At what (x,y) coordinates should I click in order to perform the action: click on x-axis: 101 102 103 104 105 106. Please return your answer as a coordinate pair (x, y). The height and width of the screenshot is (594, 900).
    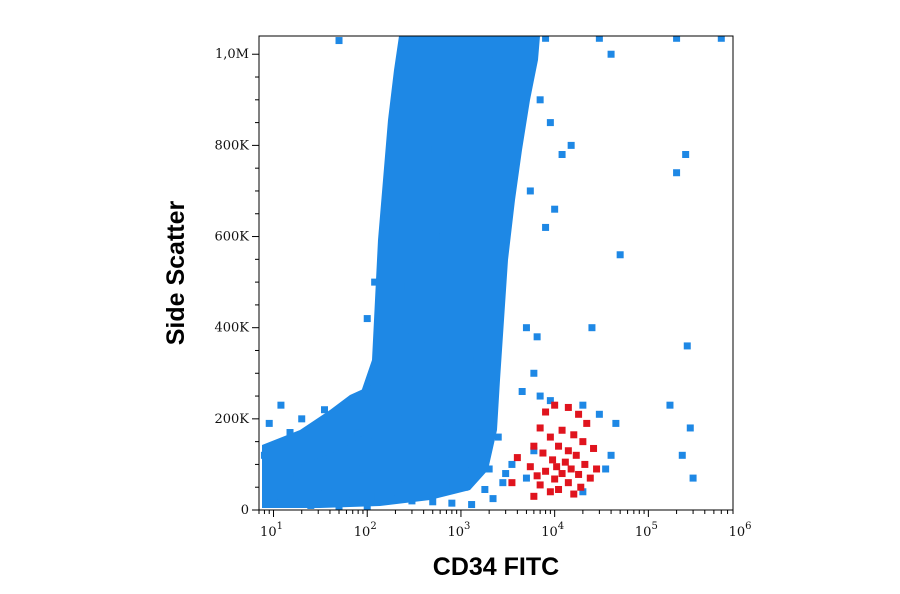
    Looking at the image, I should click on (505, 525).